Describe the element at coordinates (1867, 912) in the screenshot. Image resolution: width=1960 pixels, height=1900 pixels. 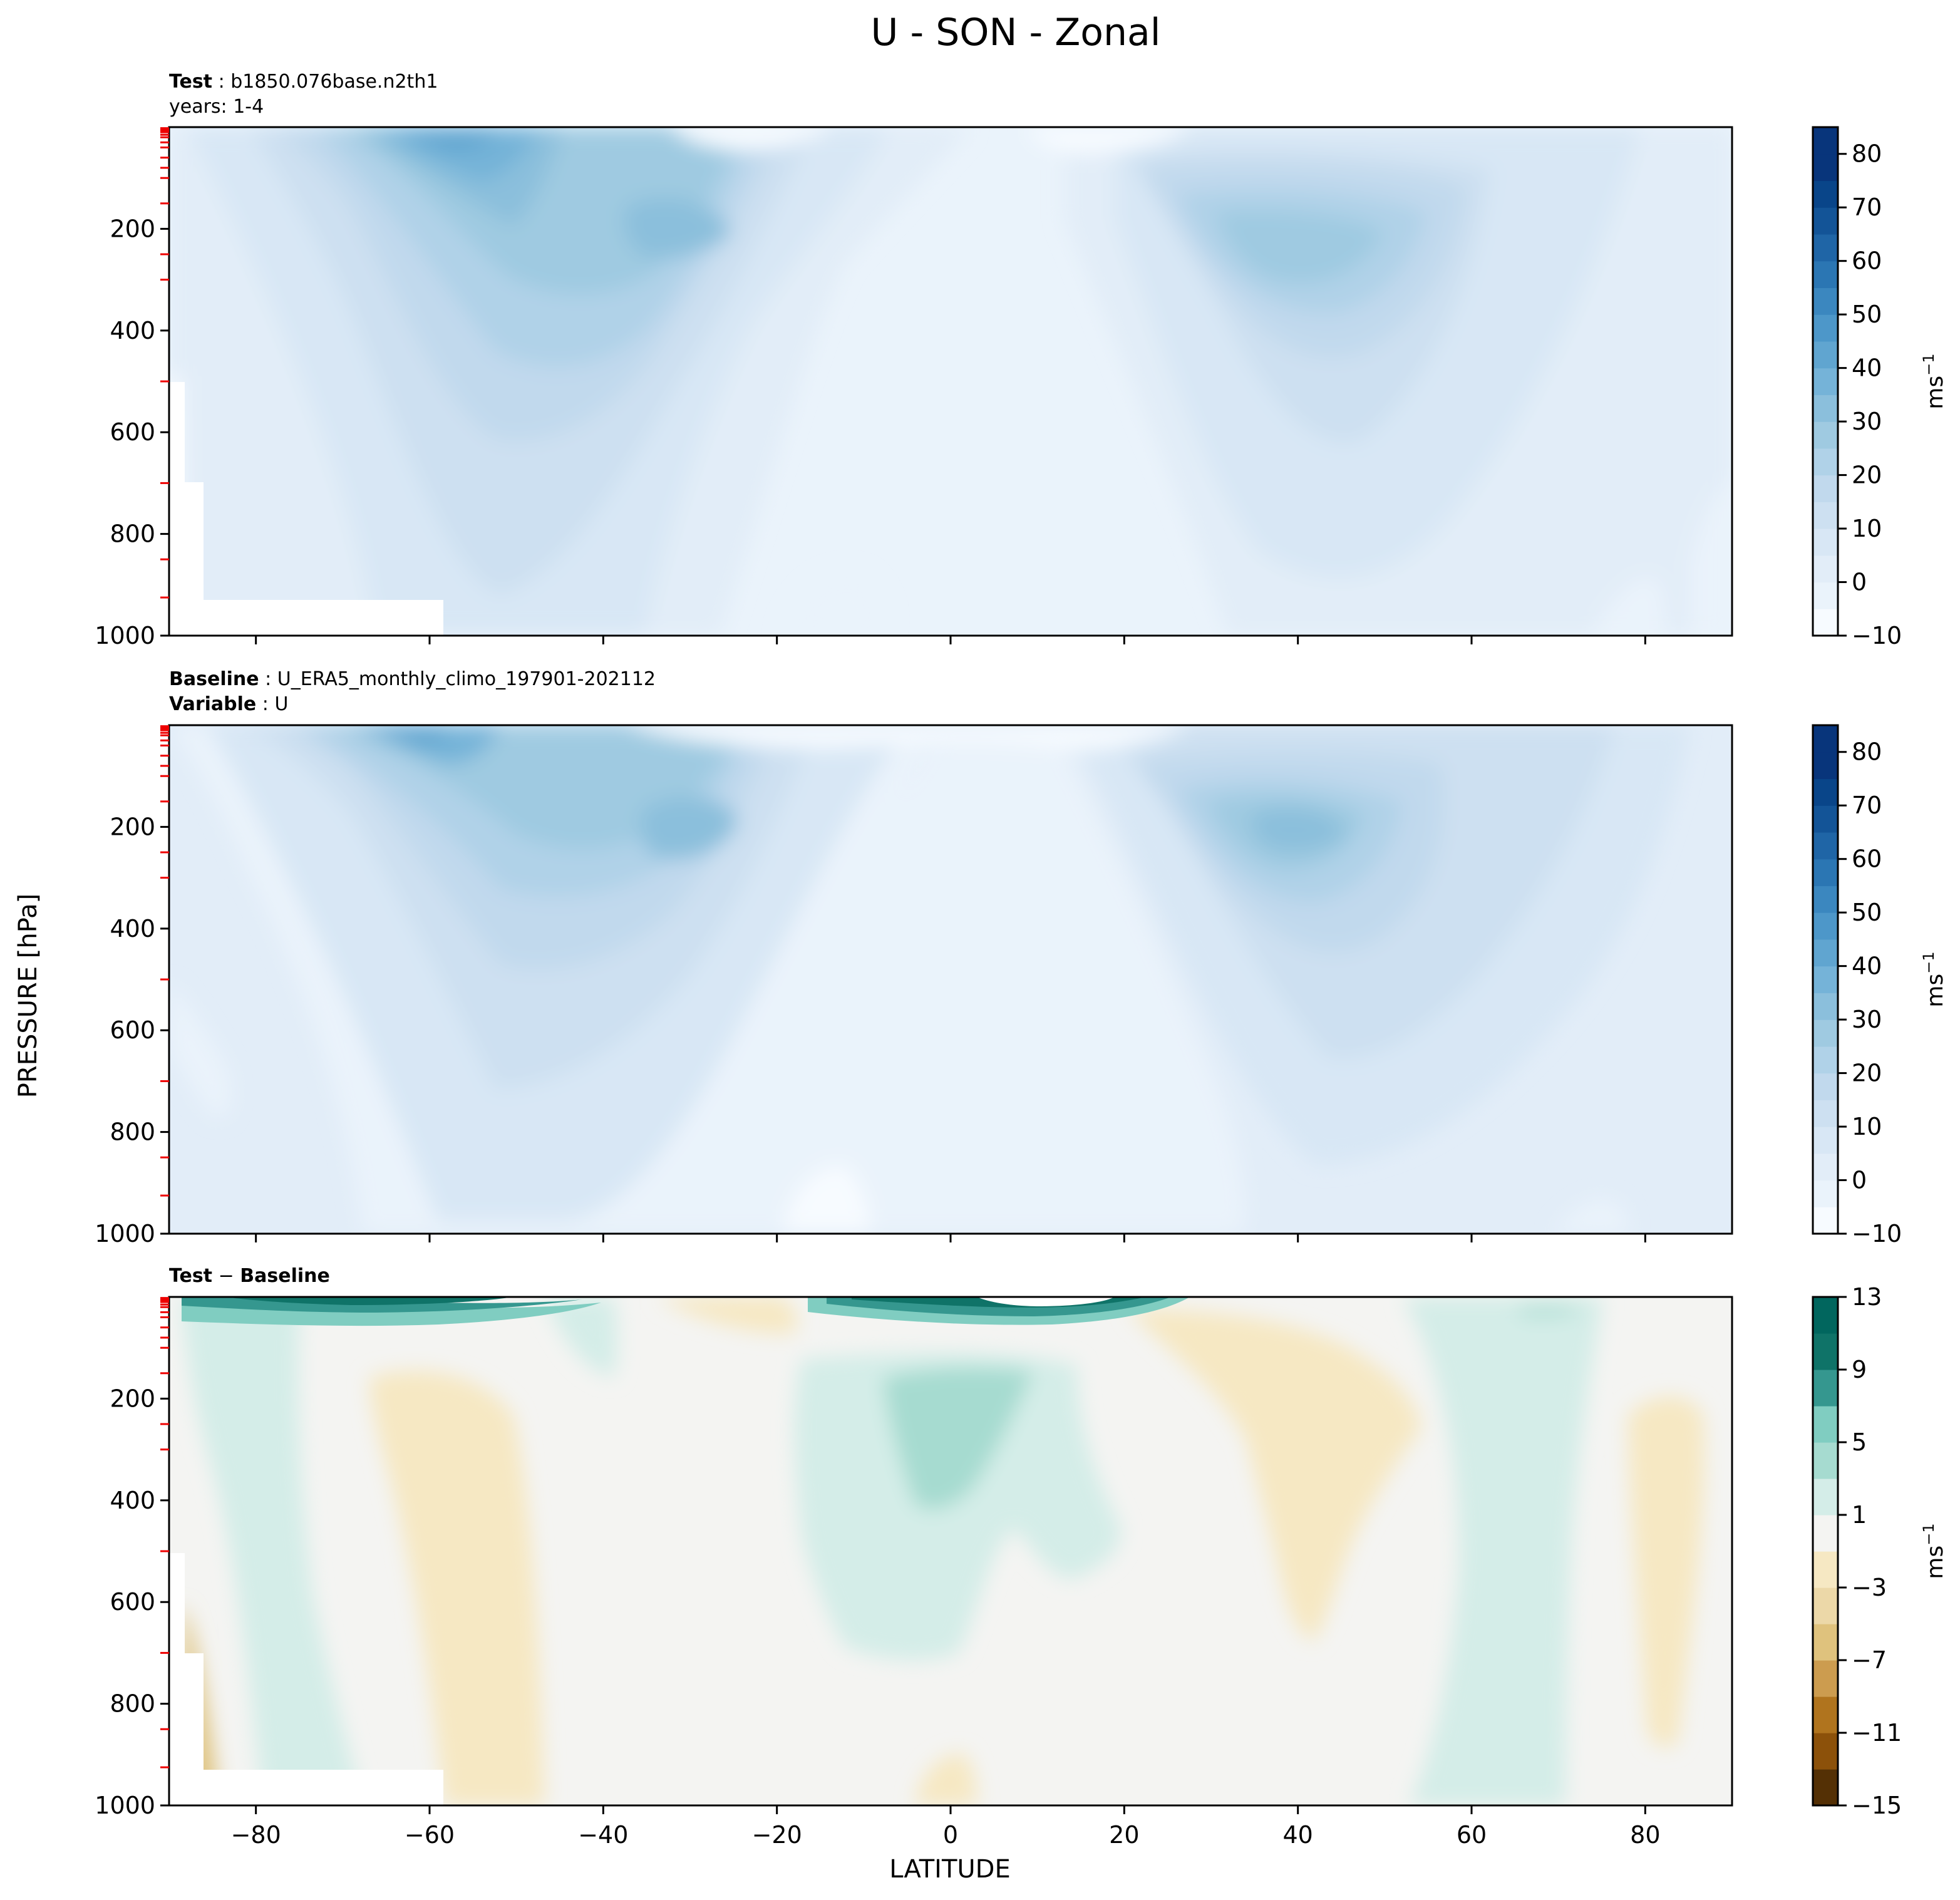
I see `colorbar-tick-label: 50` at that location.